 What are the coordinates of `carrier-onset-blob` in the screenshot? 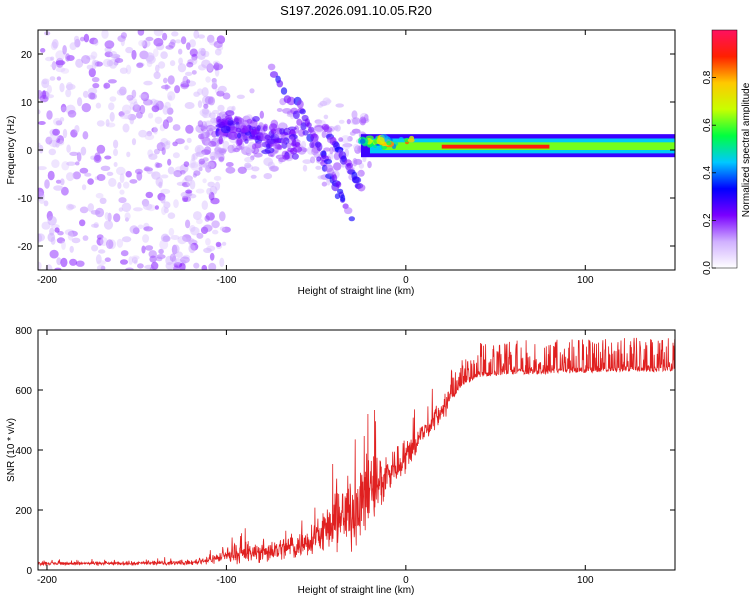 It's located at (389, 143).